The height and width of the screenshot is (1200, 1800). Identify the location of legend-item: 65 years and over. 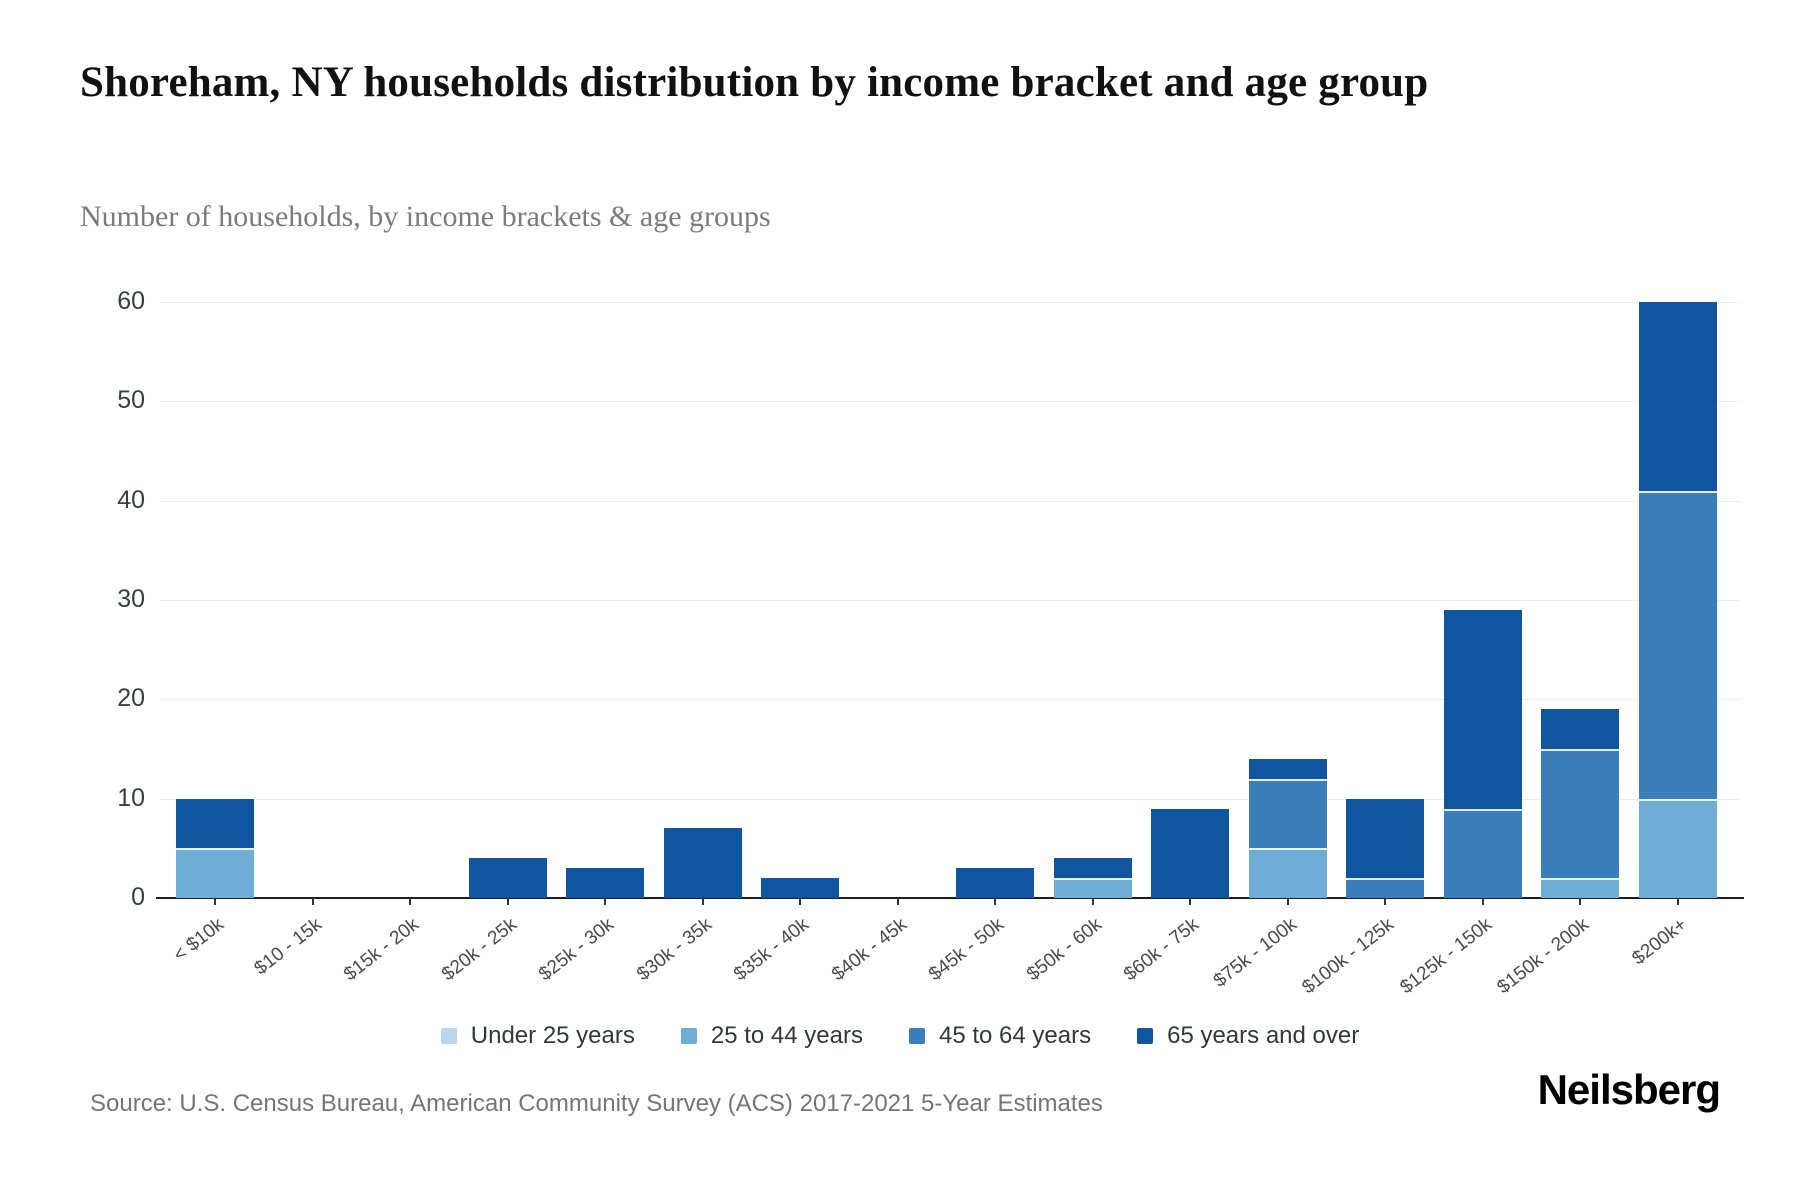
(1248, 1036).